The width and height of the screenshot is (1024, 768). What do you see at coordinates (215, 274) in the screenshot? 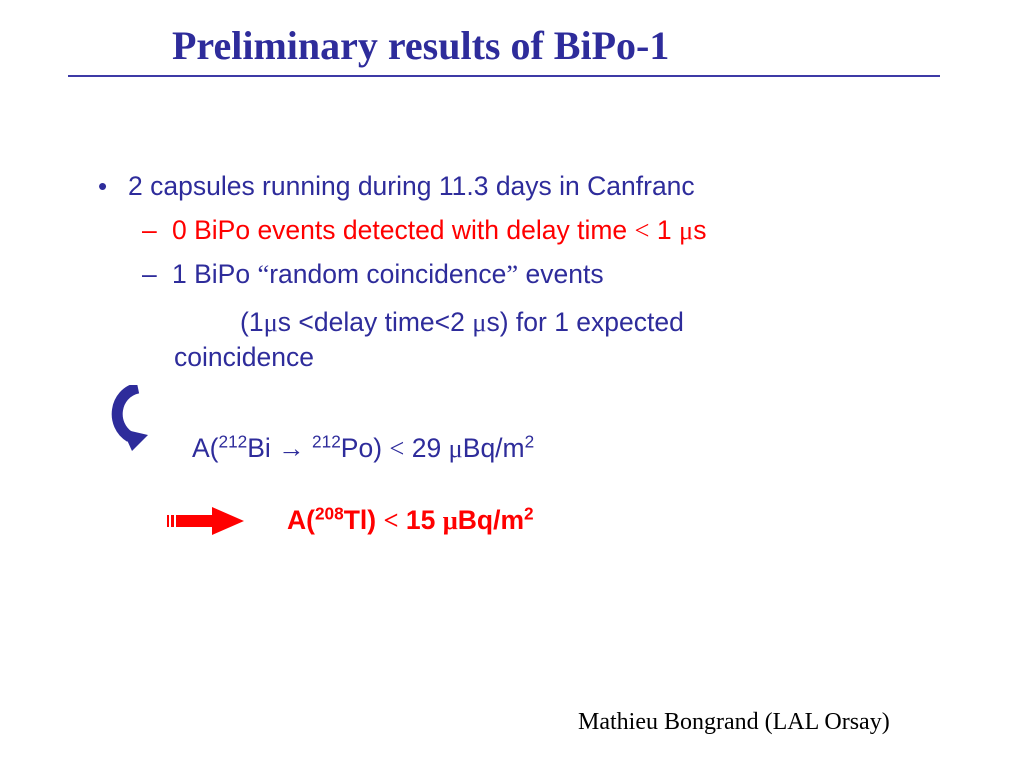
I see `sub2-prefix: 1 BiPo` at bounding box center [215, 274].